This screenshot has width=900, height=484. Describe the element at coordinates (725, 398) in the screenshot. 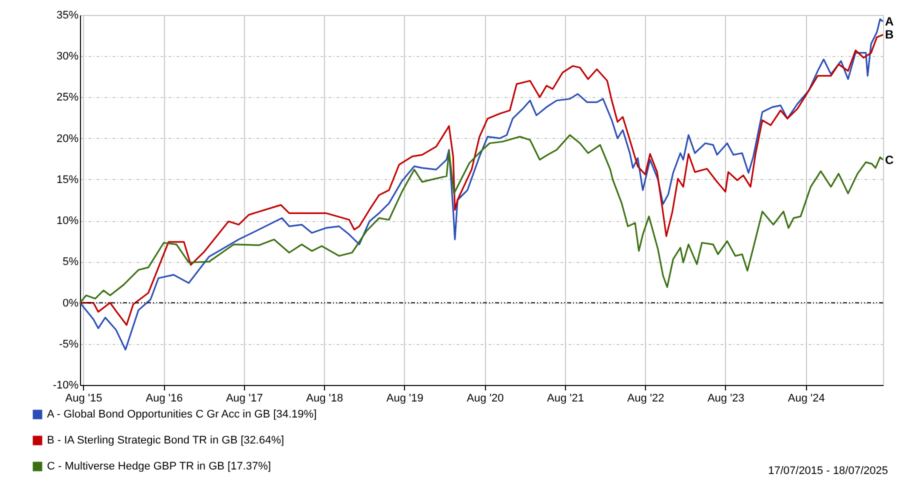

I see `x-tick-label: Aug '23` at that location.